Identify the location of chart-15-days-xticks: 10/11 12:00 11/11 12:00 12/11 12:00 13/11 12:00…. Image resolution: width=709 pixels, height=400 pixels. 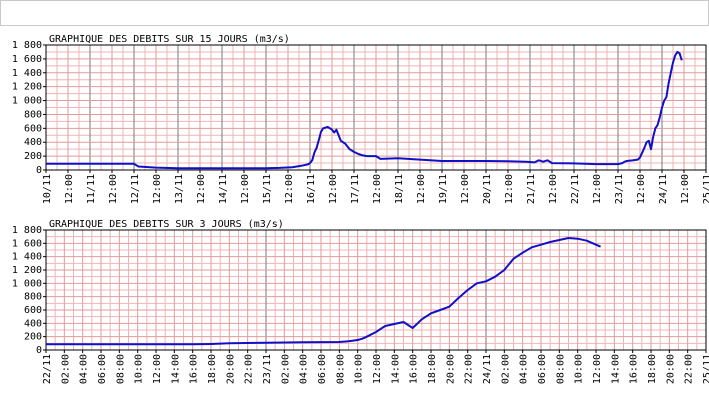
(375, 187).